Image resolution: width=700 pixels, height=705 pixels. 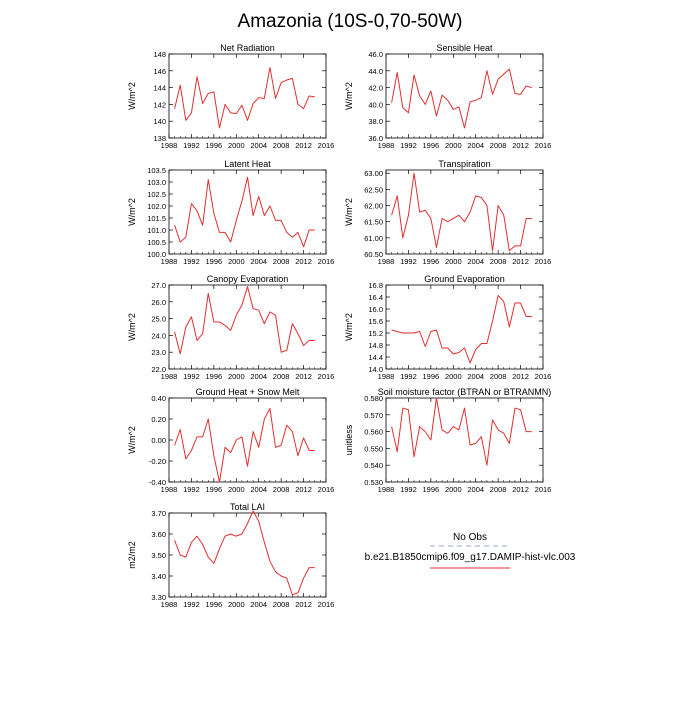 What do you see at coordinates (158, 597) in the screenshot?
I see `y-tick-label: 3.30` at bounding box center [158, 597].